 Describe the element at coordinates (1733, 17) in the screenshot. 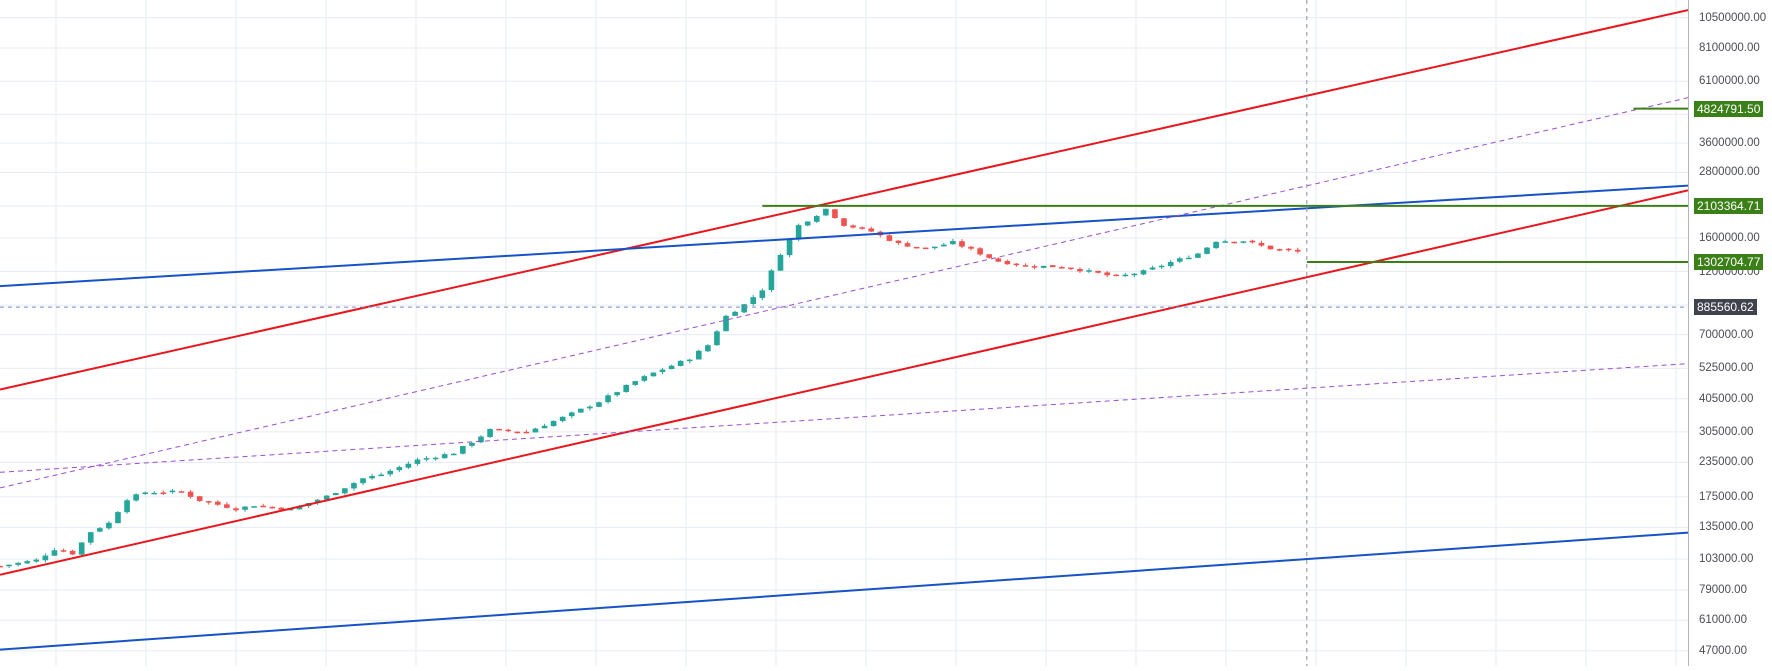

I see `price-tick-label: 10500000.00` at that location.